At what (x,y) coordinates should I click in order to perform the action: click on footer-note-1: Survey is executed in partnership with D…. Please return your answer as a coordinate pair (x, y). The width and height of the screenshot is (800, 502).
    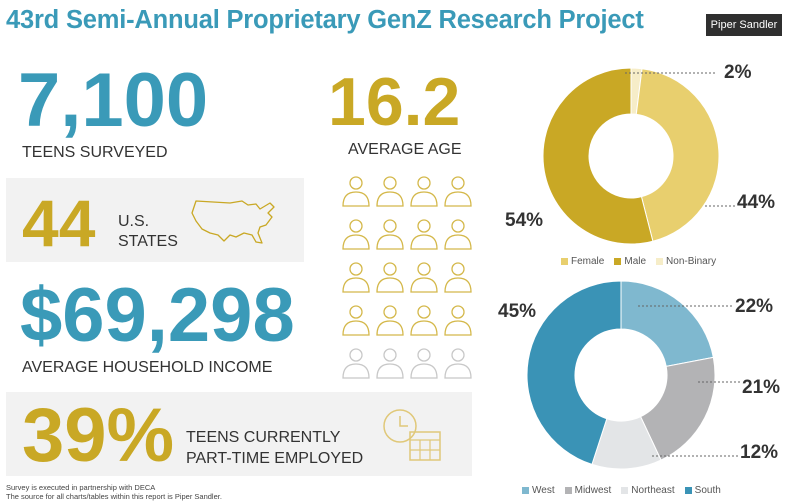
    Looking at the image, I should click on (81, 487).